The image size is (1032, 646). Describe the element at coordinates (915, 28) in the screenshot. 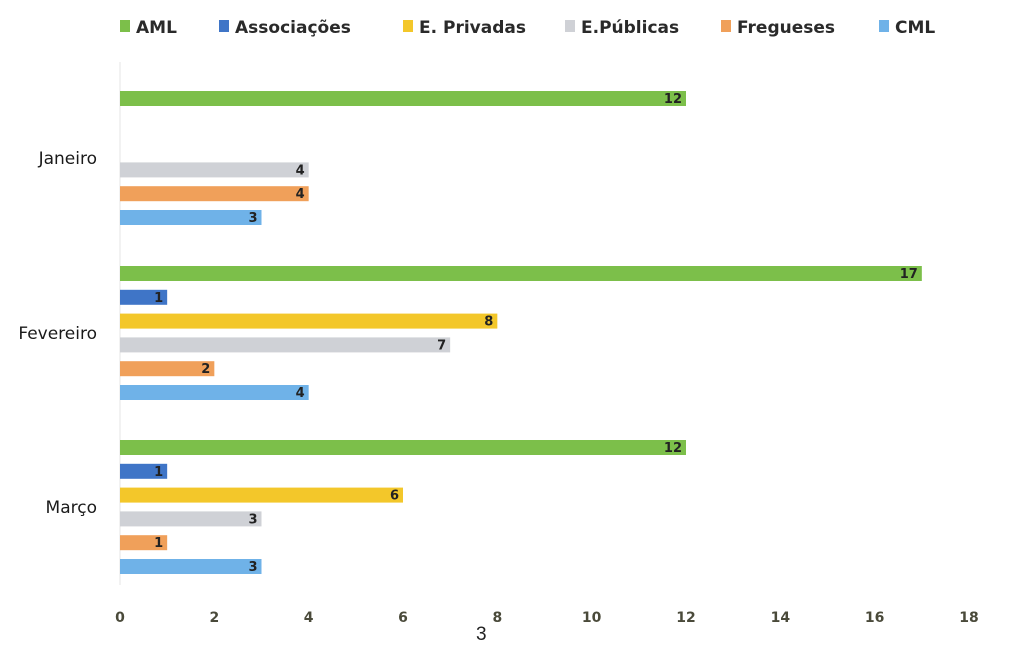

I see `legend-label: CML` at that location.